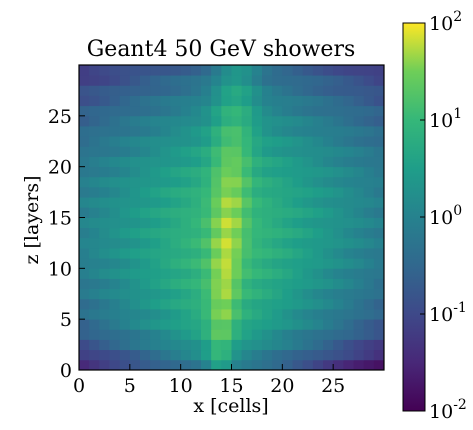  What do you see at coordinates (66, 320) in the screenshot?
I see `y-tick-label: 5` at bounding box center [66, 320].